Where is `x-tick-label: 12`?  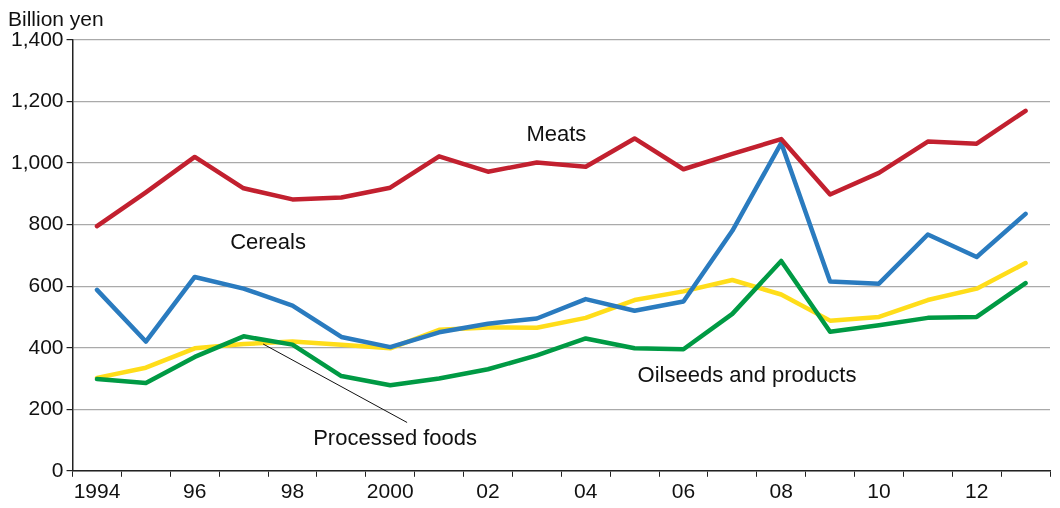
x-tick-label: 12 is located at coordinates (977, 491).